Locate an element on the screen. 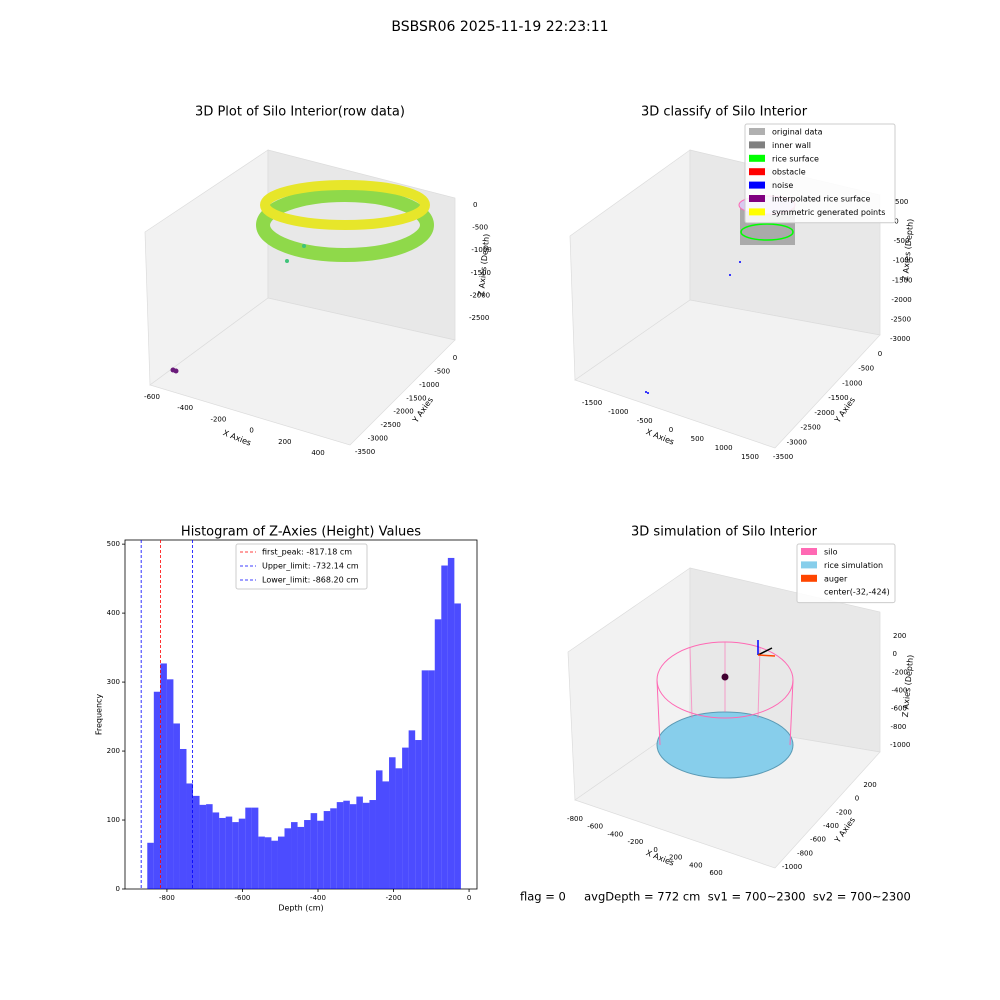 This screenshot has width=1000, height=1000. y-axis-label: Frequency is located at coordinates (99, 715).